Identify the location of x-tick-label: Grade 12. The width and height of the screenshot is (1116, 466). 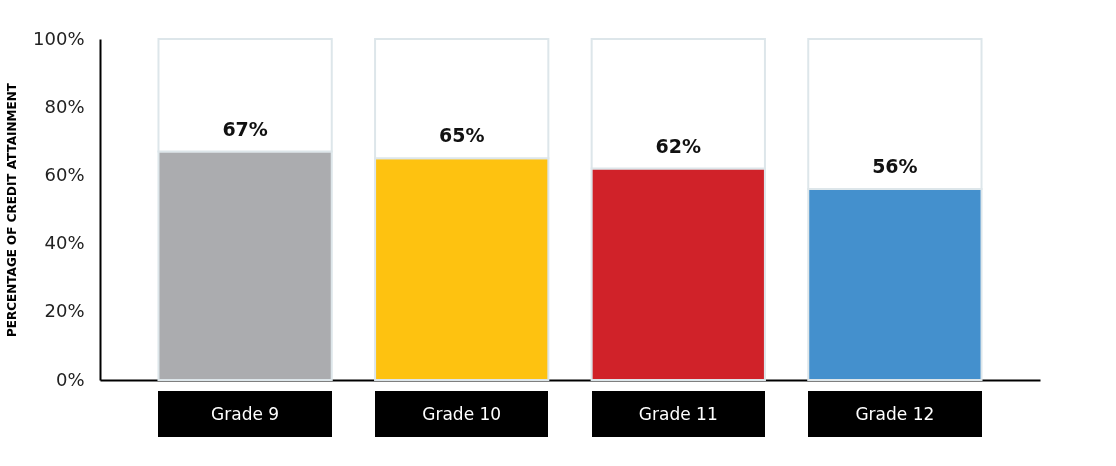
(895, 413).